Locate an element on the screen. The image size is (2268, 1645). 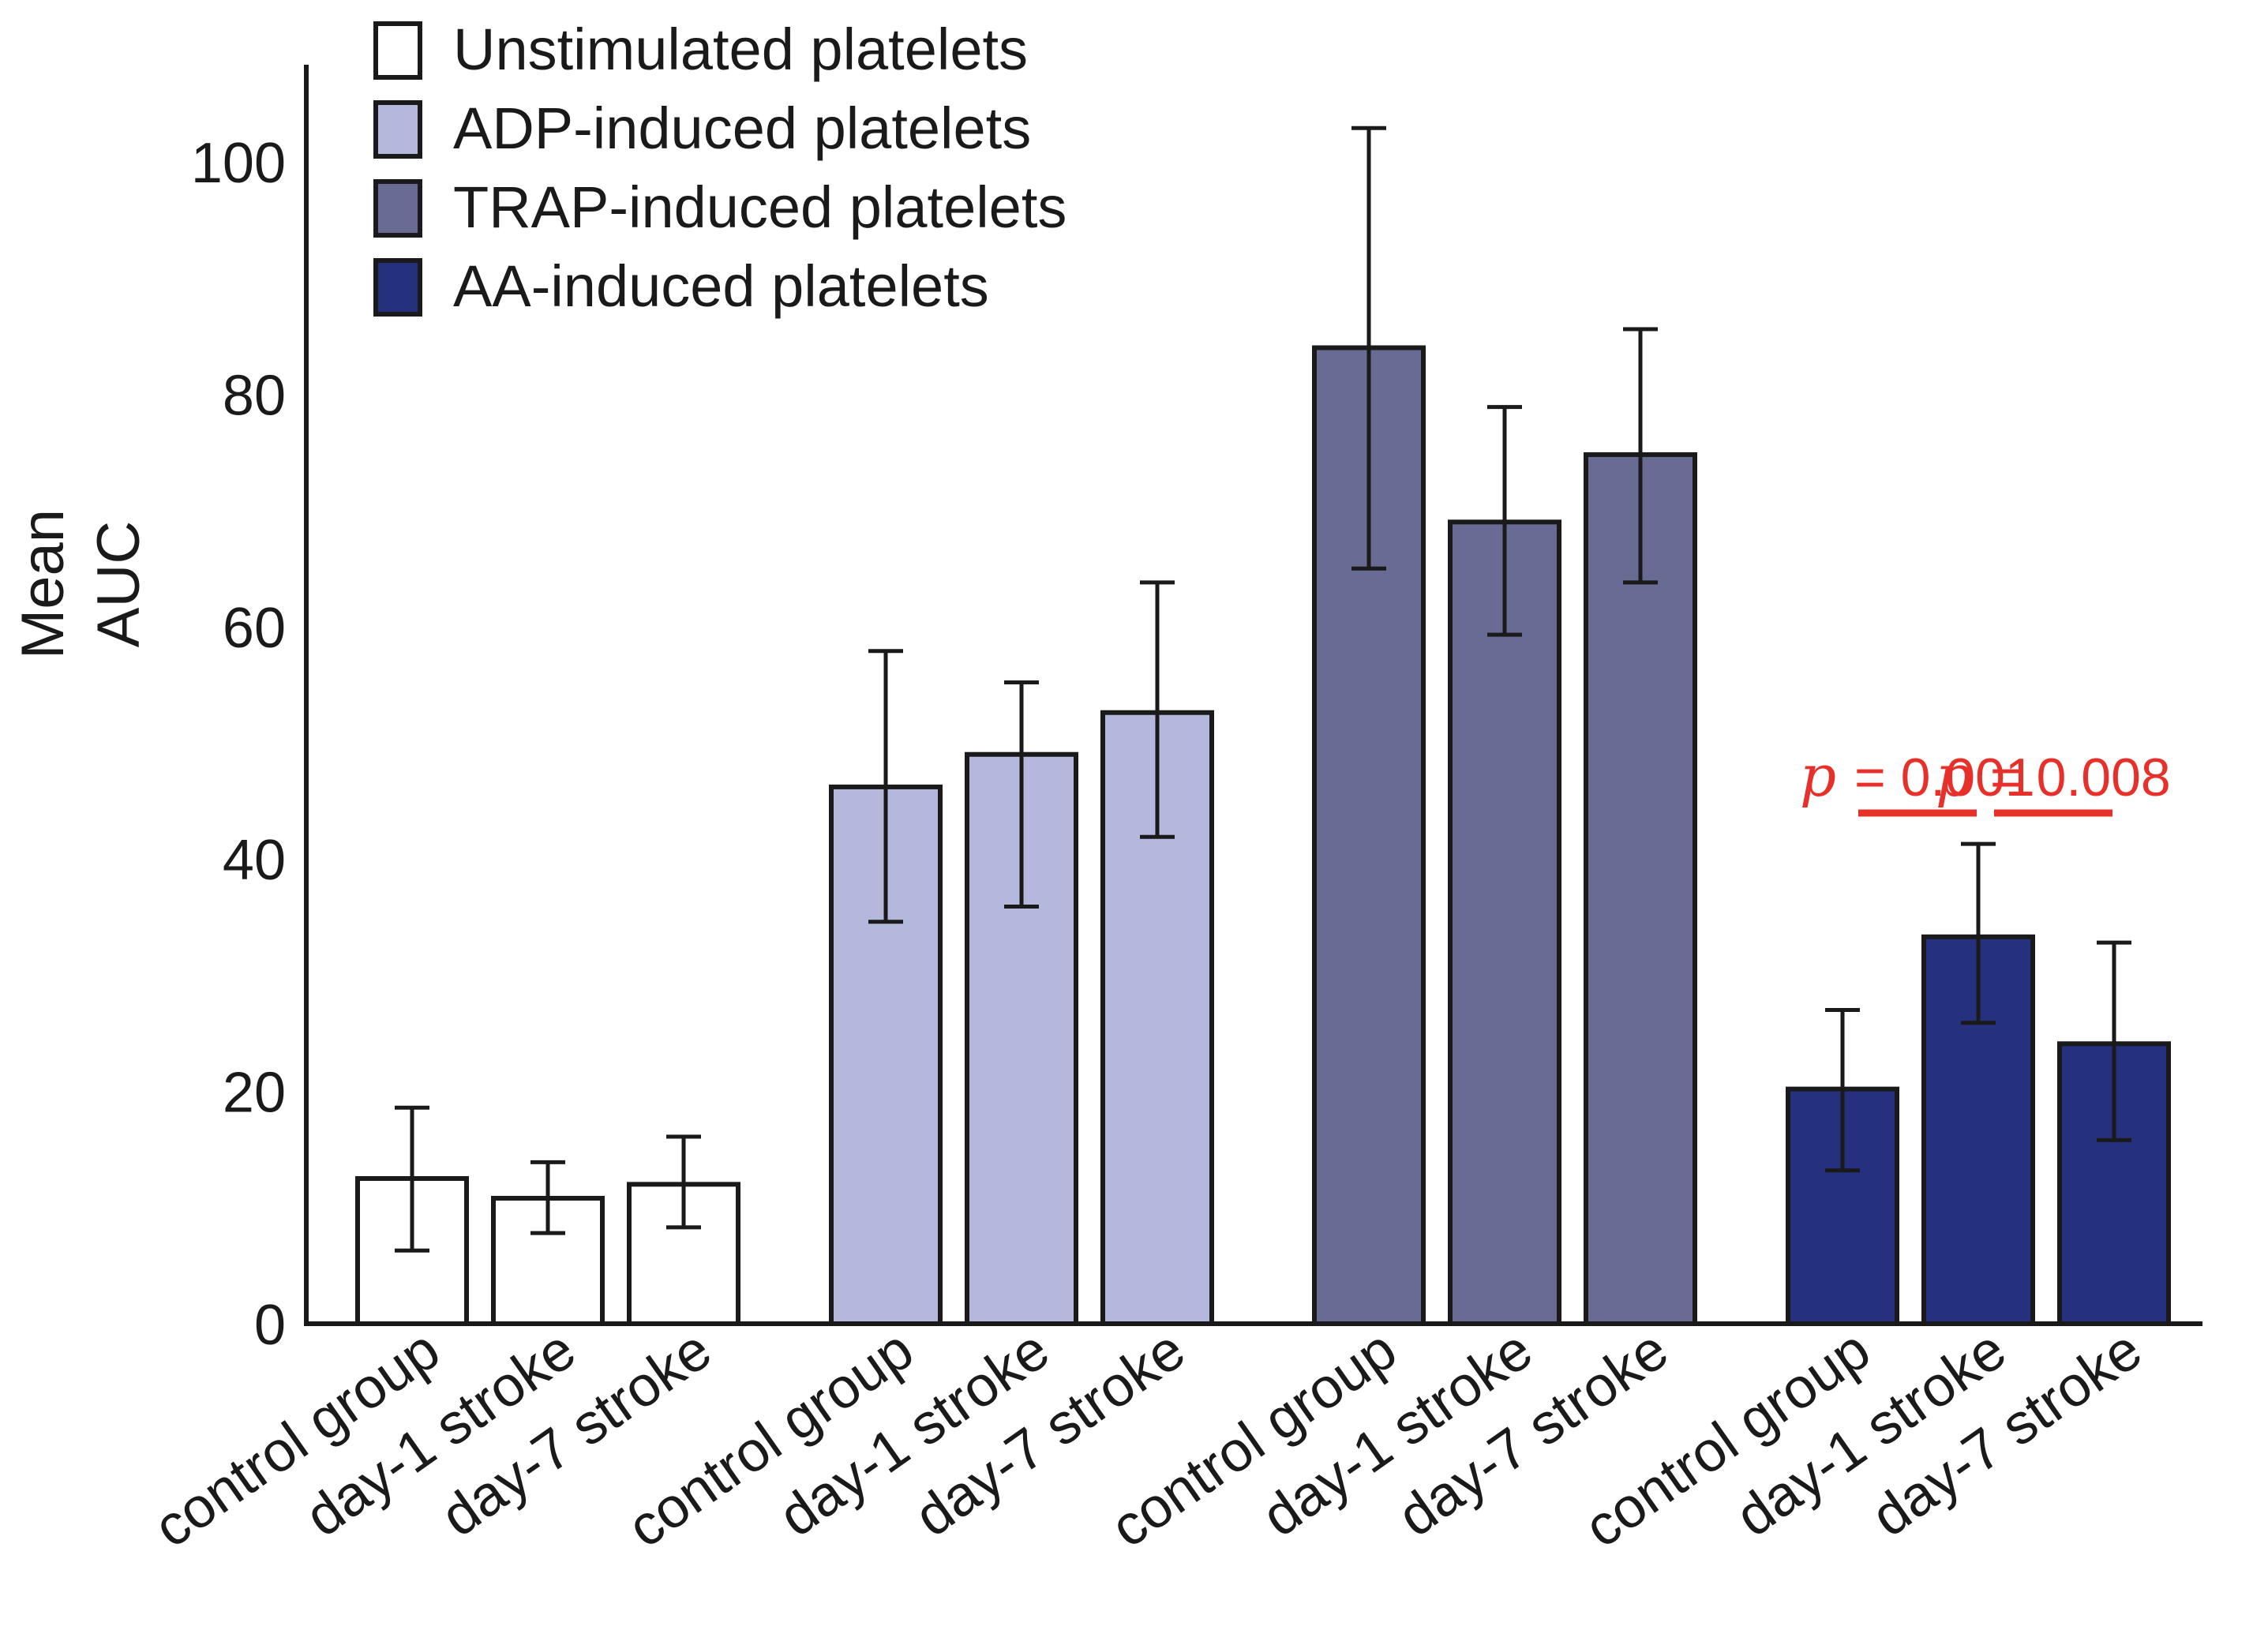
legend-swatch-adp-induced-platelets is located at coordinates (397, 129).